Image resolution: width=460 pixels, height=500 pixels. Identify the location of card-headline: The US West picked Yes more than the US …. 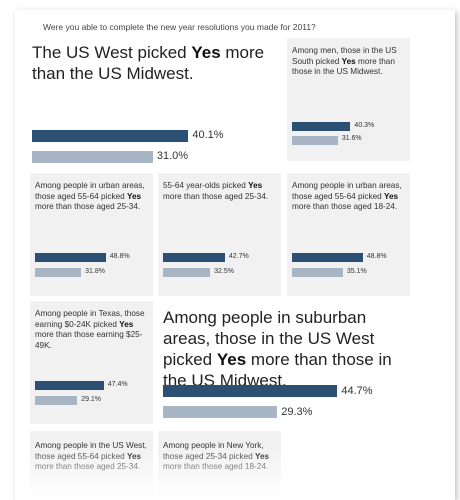
(148, 63).